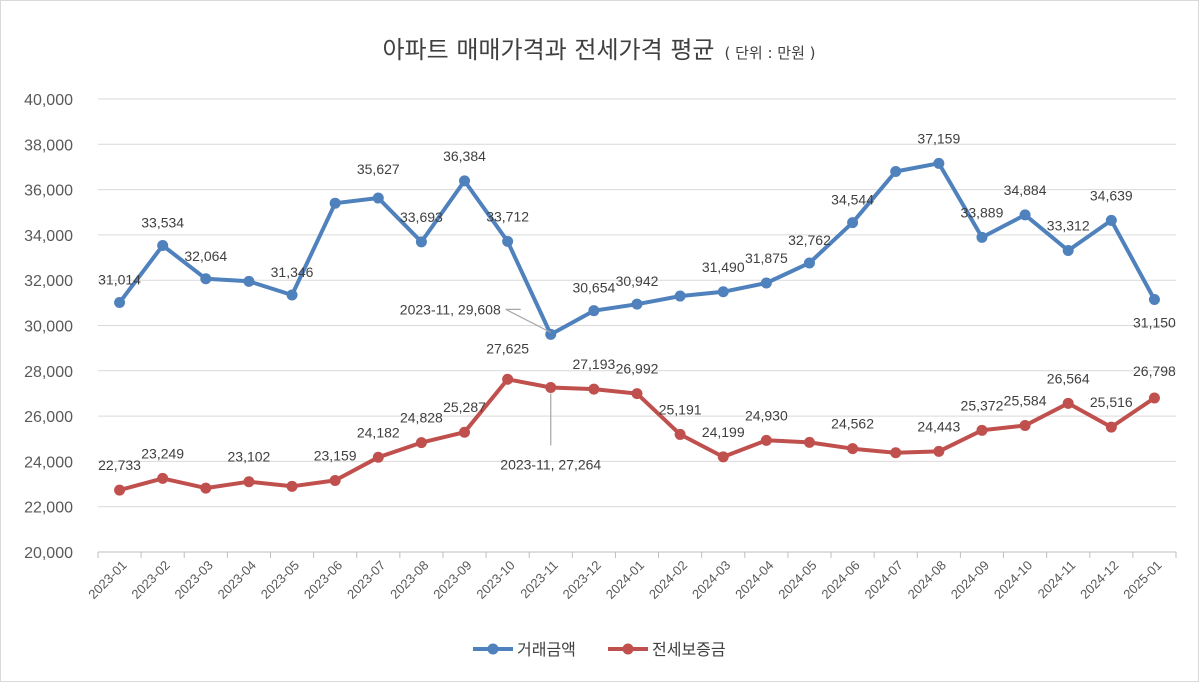  Describe the element at coordinates (982, 405) in the screenshot. I see `data-label: 25,372` at that location.